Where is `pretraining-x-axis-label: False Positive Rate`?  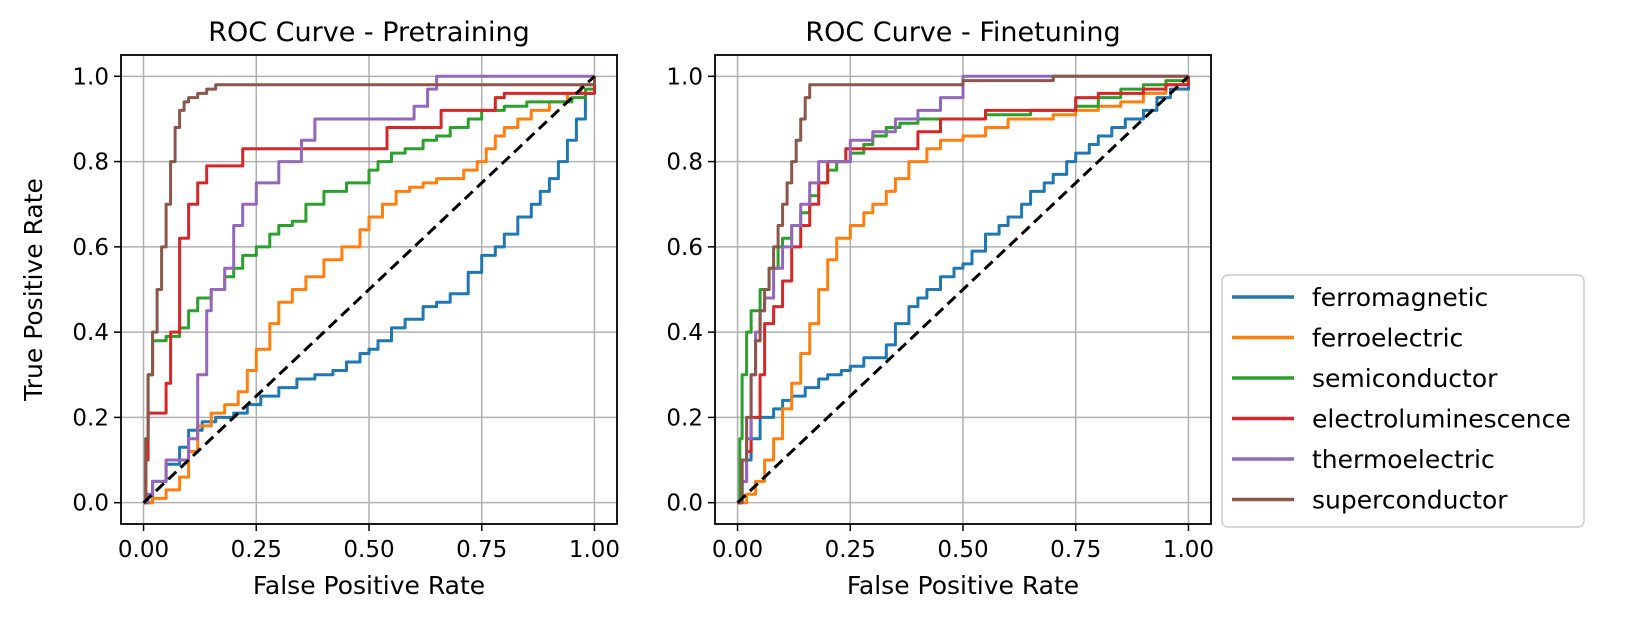
pretraining-x-axis-label: False Positive Rate is located at coordinates (369, 585).